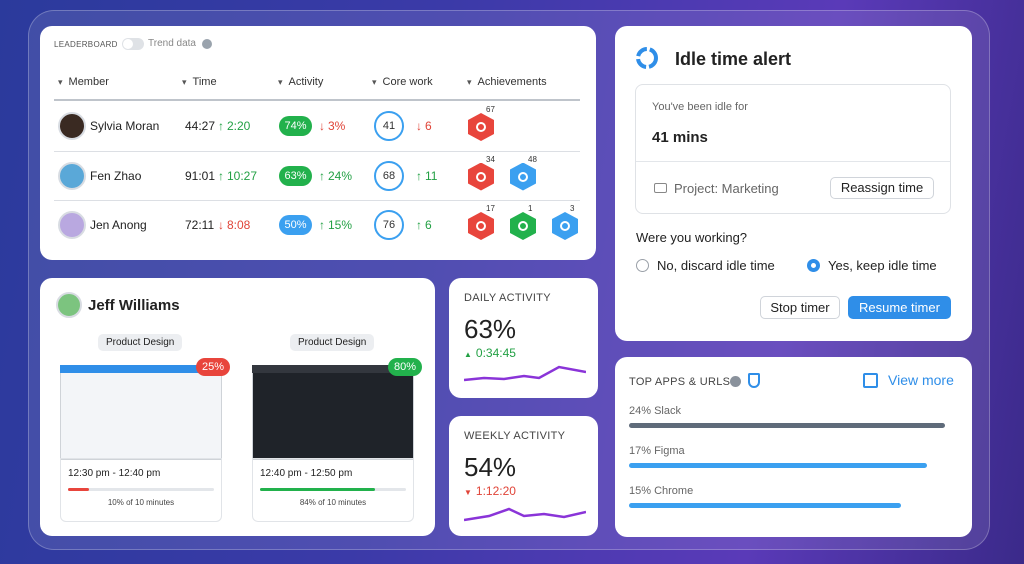  Describe the element at coordinates (680, 137) in the screenshot. I see `idle-duration: 41 mins` at that location.